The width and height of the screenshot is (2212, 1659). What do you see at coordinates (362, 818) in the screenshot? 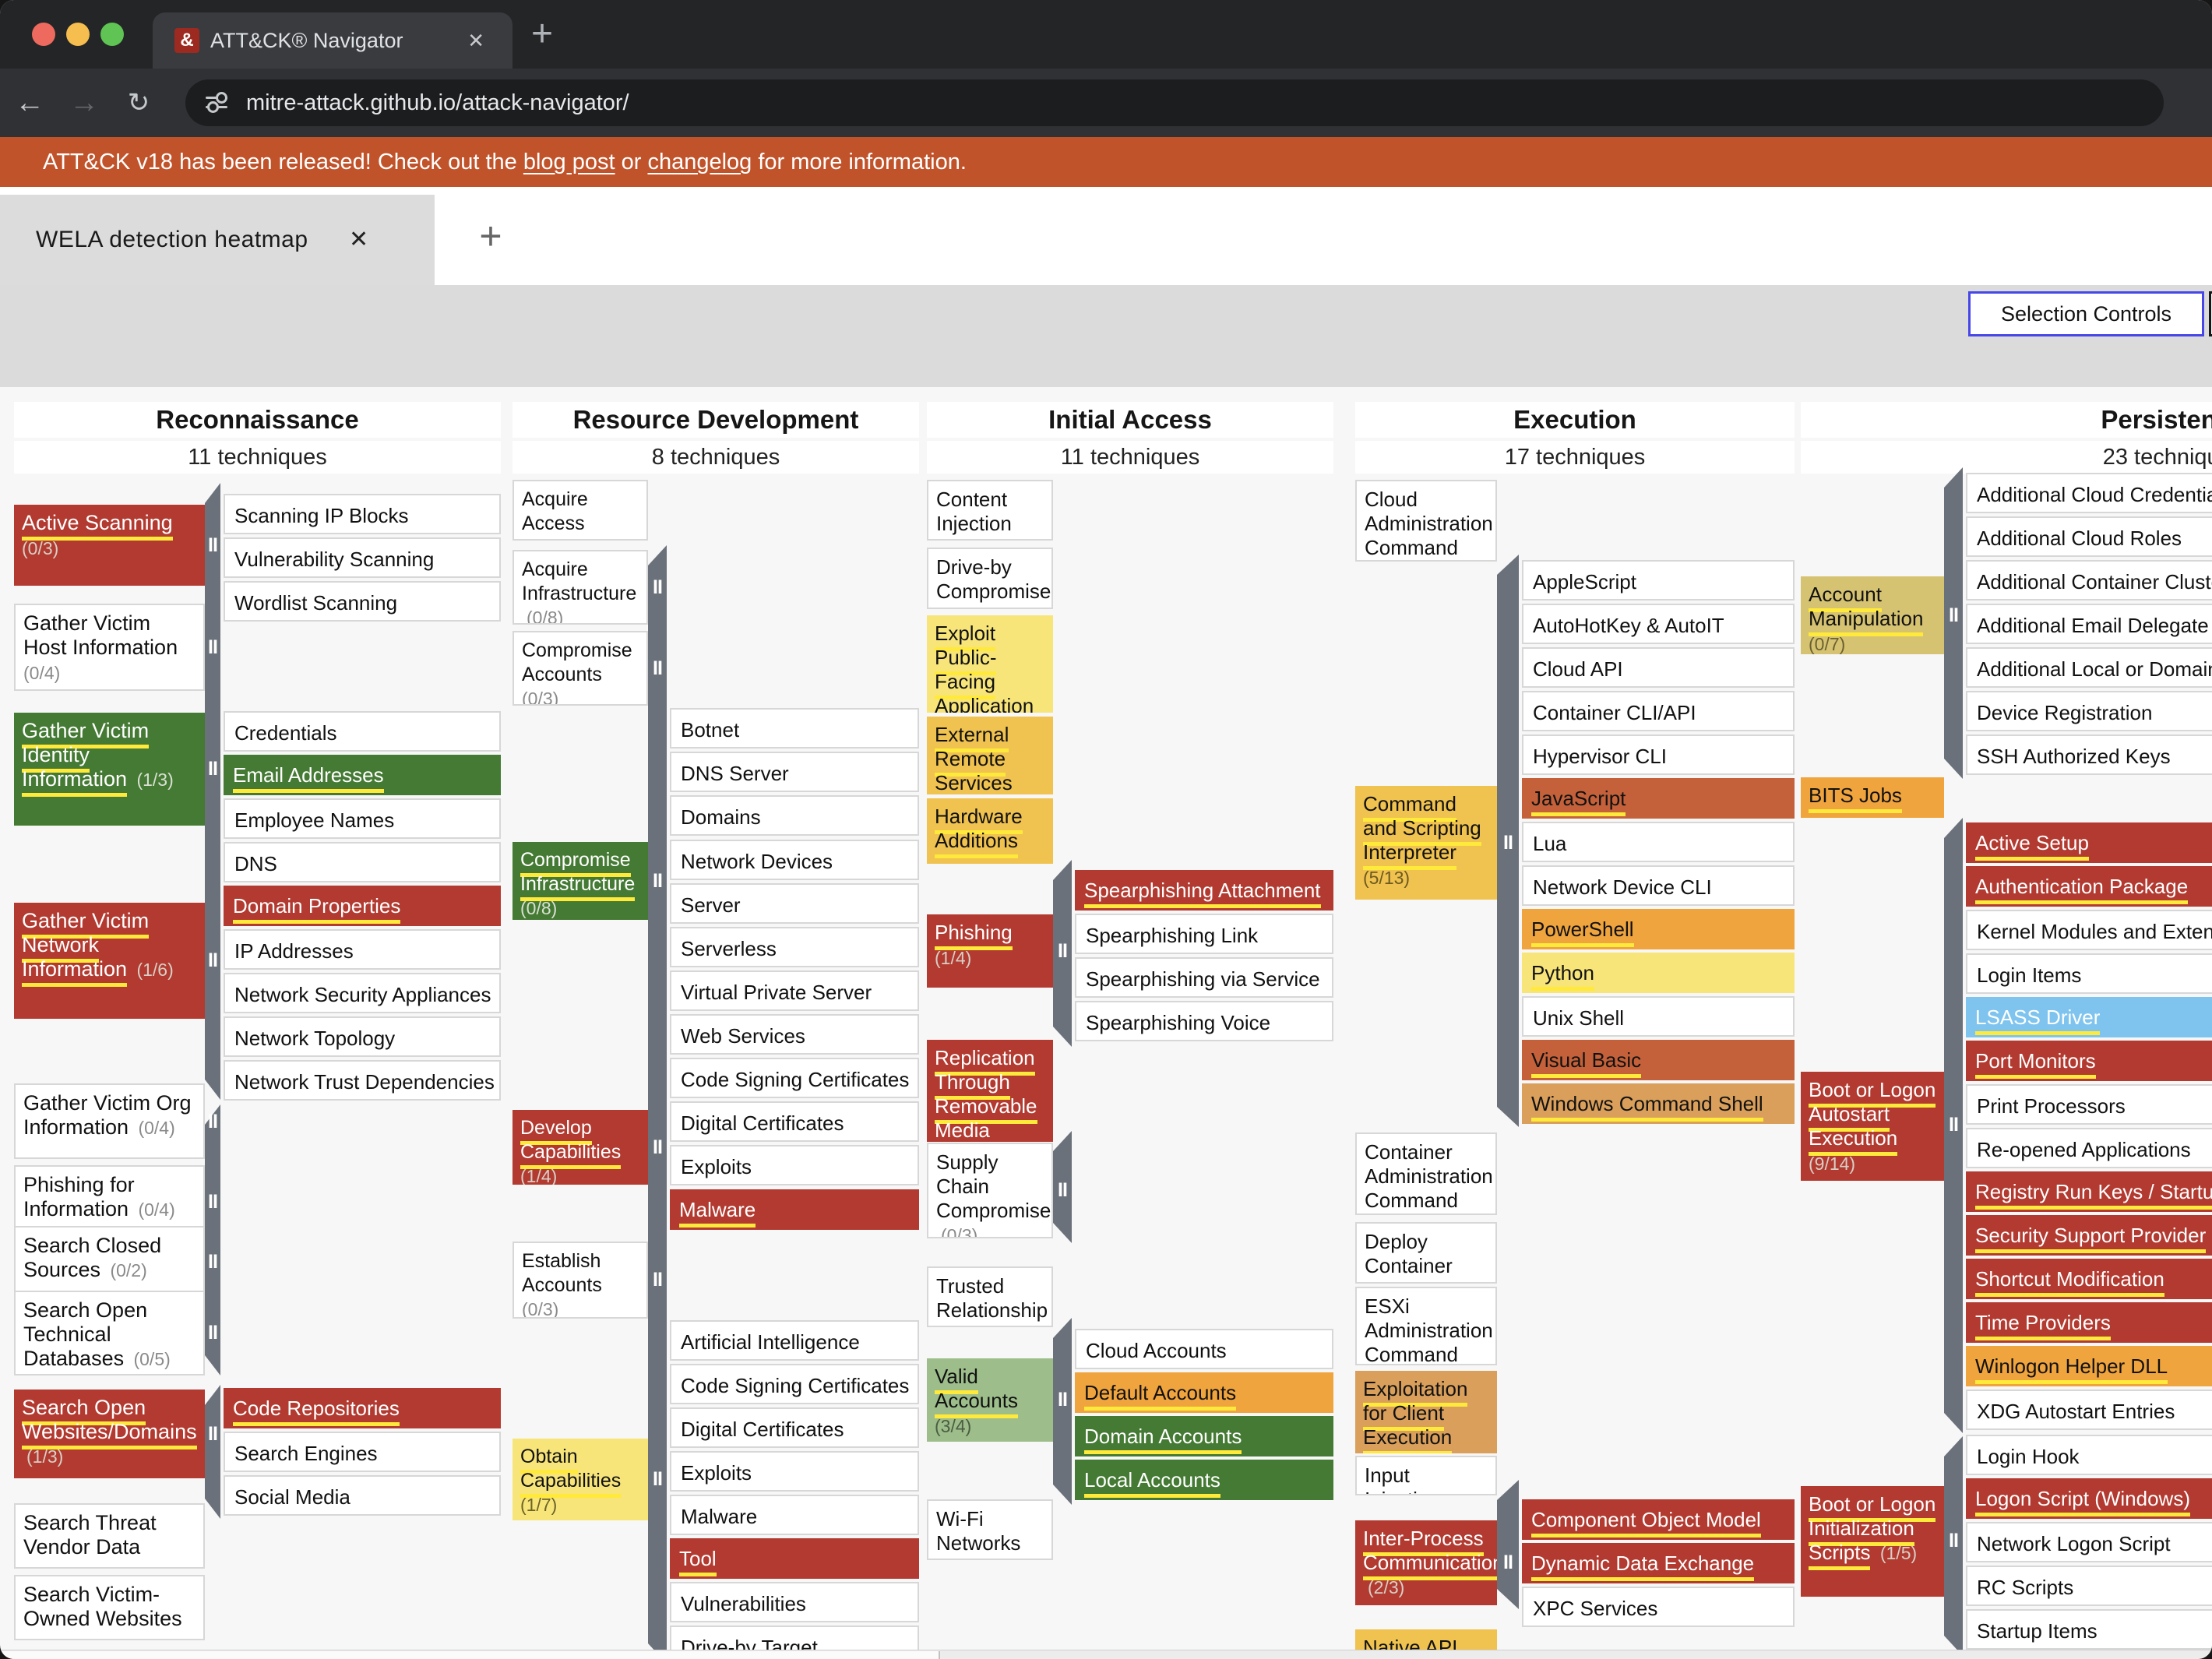
I see `subtechnique-cell: Employee Names` at bounding box center [362, 818].